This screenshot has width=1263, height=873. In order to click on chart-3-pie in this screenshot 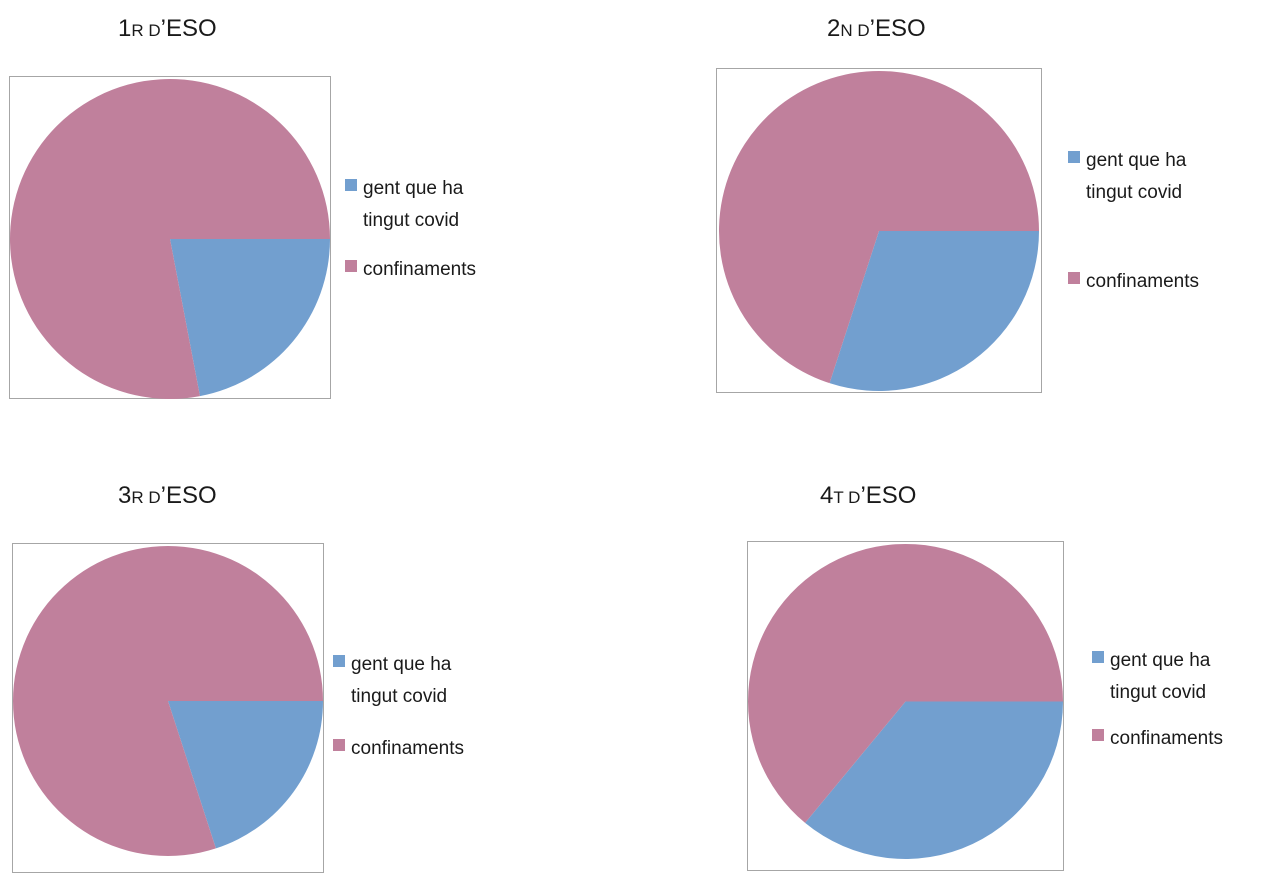, I will do `click(167, 701)`.